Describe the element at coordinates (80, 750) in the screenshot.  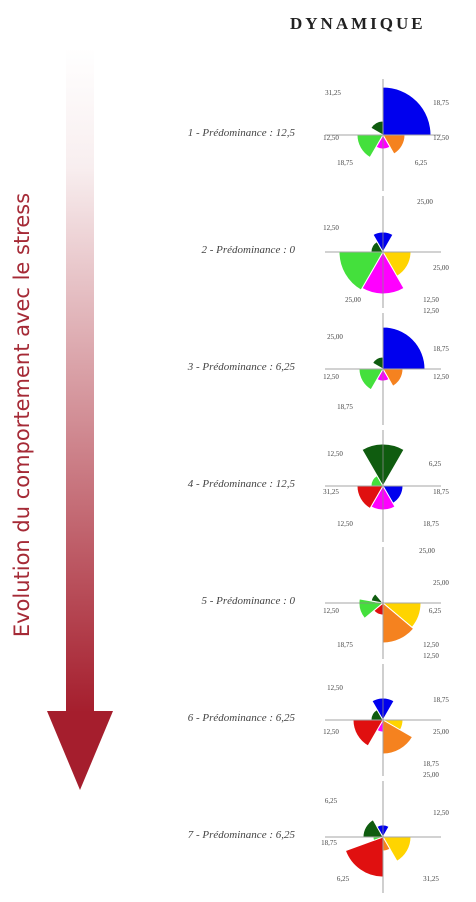
I see `arrow-head` at that location.